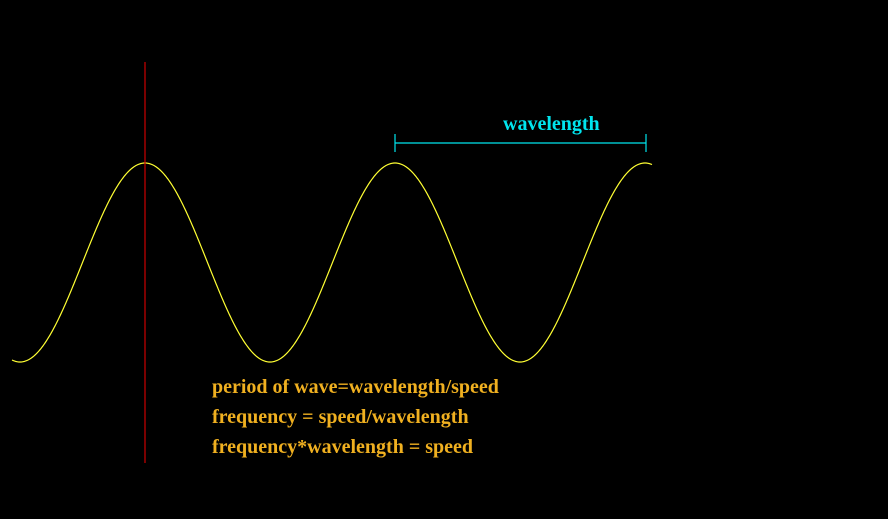  What do you see at coordinates (340, 417) in the screenshot?
I see `formula-frequency: frequency = speed/wavelength` at bounding box center [340, 417].